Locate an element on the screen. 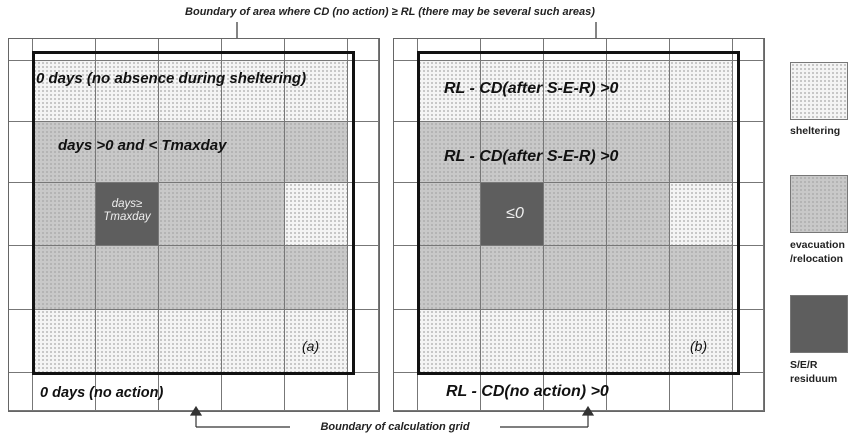 The width and height of the screenshot is (858, 439). legend-sheltering-swatch is located at coordinates (819, 91).